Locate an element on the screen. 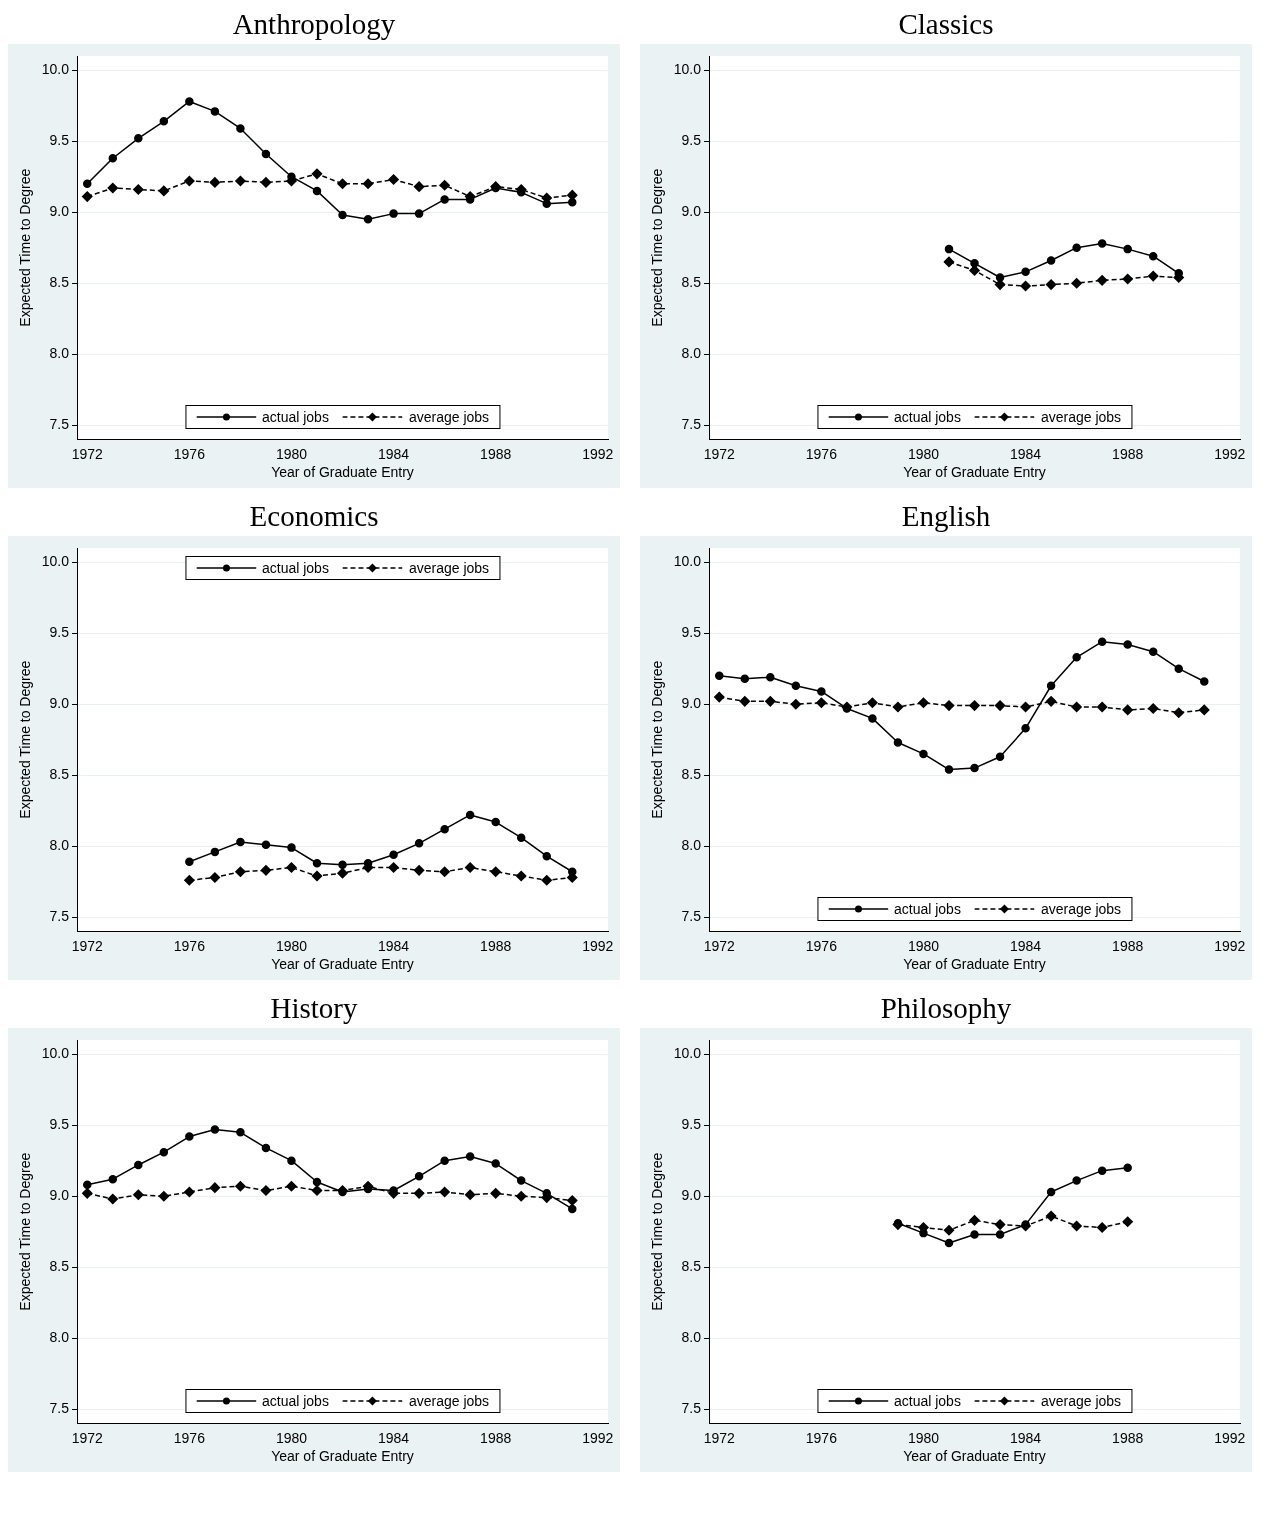 The image size is (1265, 1528). chart-title: History is located at coordinates (314, 1008).